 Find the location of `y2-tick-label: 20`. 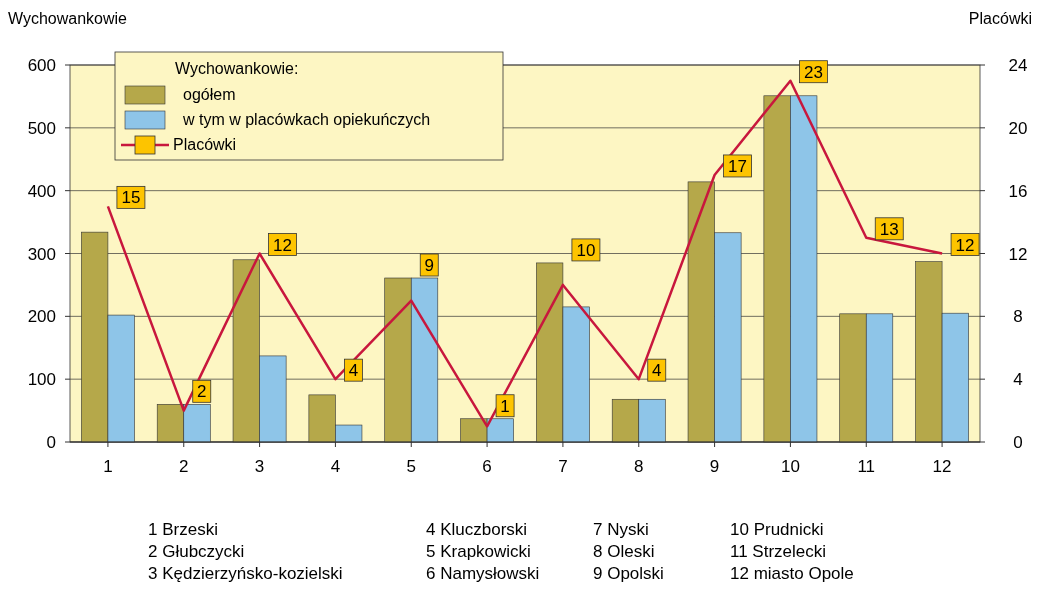

y2-tick-label: 20 is located at coordinates (1018, 128).